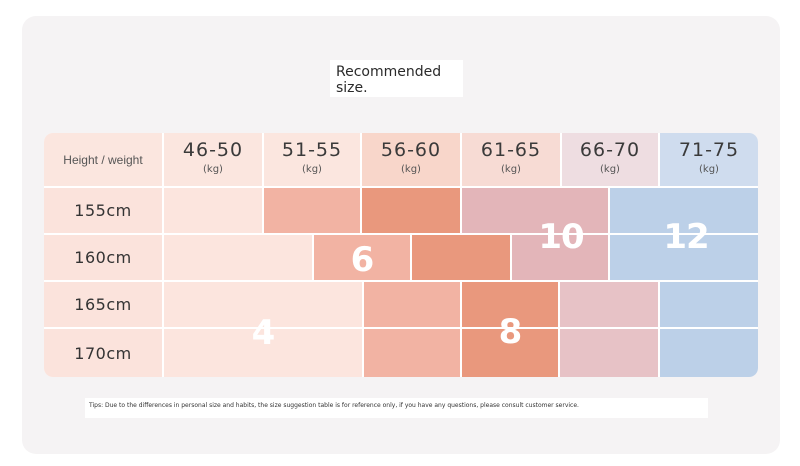 This screenshot has height=466, width=800. Describe the element at coordinates (561, 237) in the screenshot. I see `size-label-10: 10` at that location.